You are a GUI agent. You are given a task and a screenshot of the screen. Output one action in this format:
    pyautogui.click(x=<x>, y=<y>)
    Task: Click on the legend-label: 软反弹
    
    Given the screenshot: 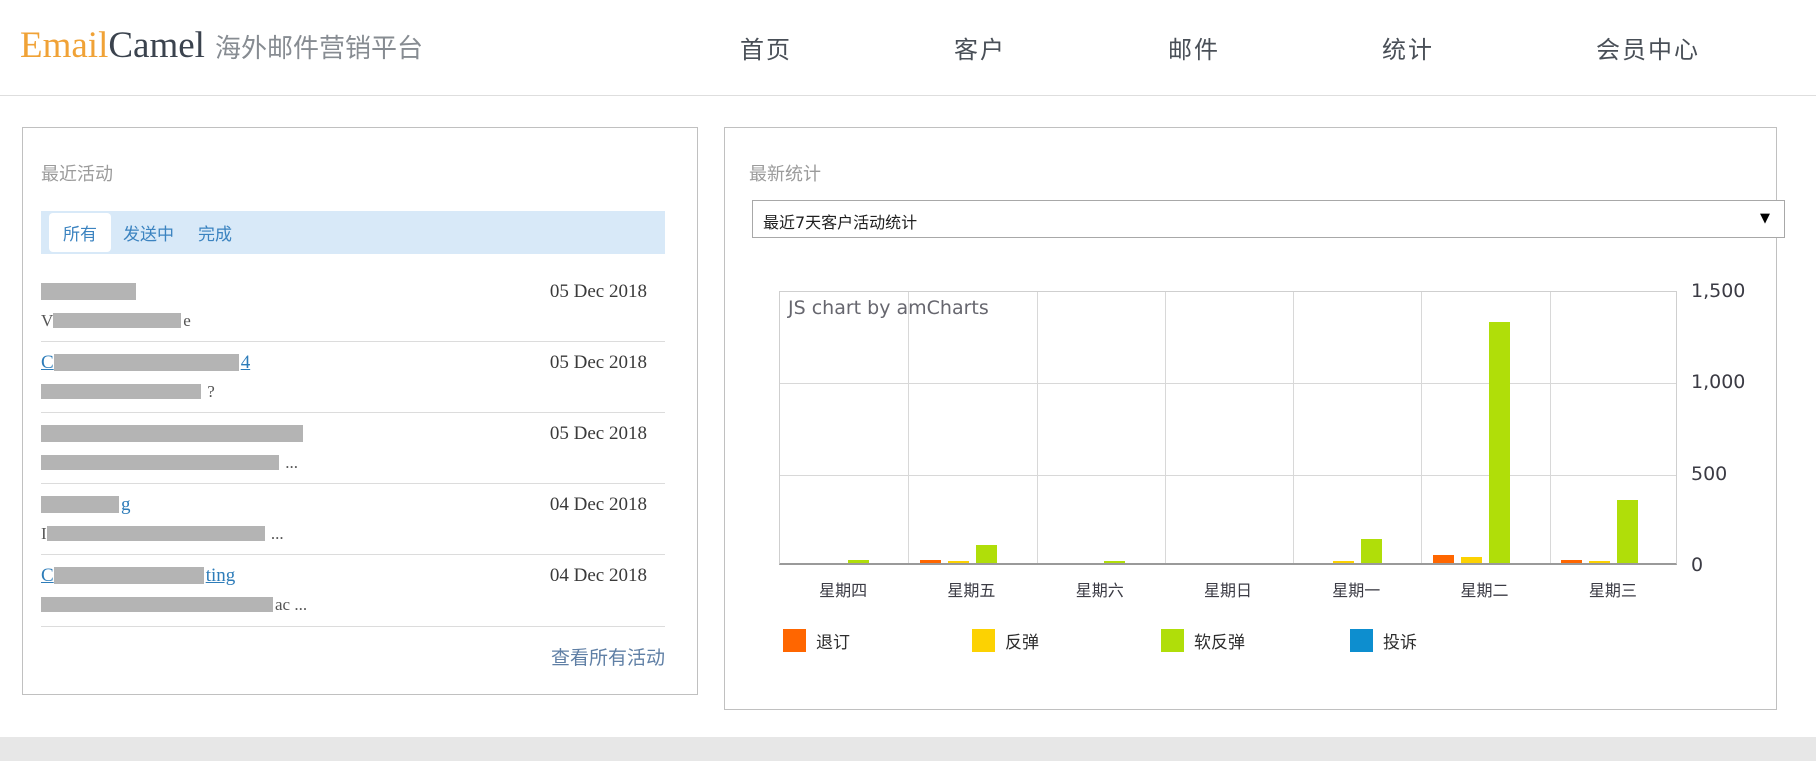 What is the action you would take?
    pyautogui.click(x=1219, y=643)
    